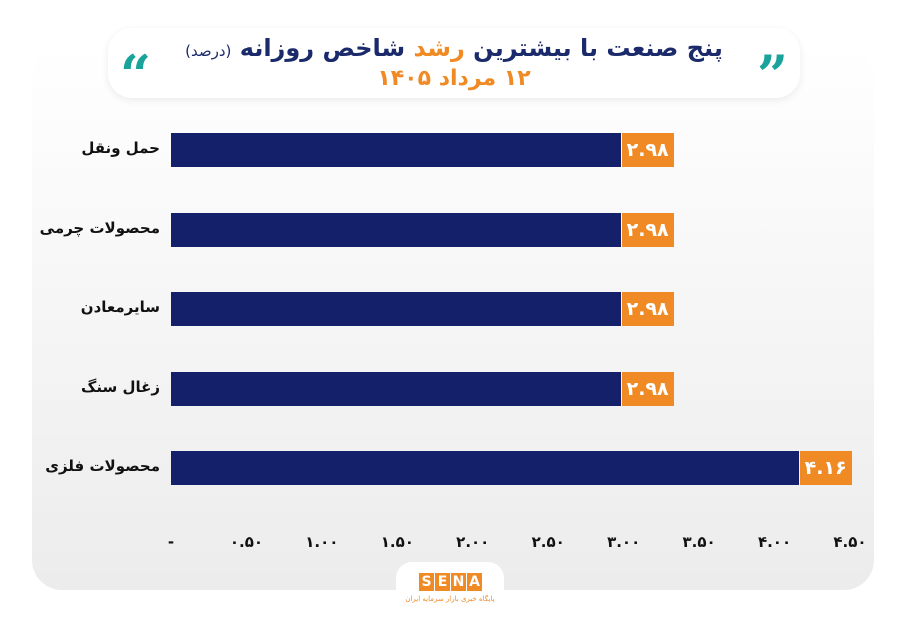 Image resolution: width=900 pixels, height=623 pixels. What do you see at coordinates (442, 582) in the screenshot?
I see `logo-letter: E` at bounding box center [442, 582].